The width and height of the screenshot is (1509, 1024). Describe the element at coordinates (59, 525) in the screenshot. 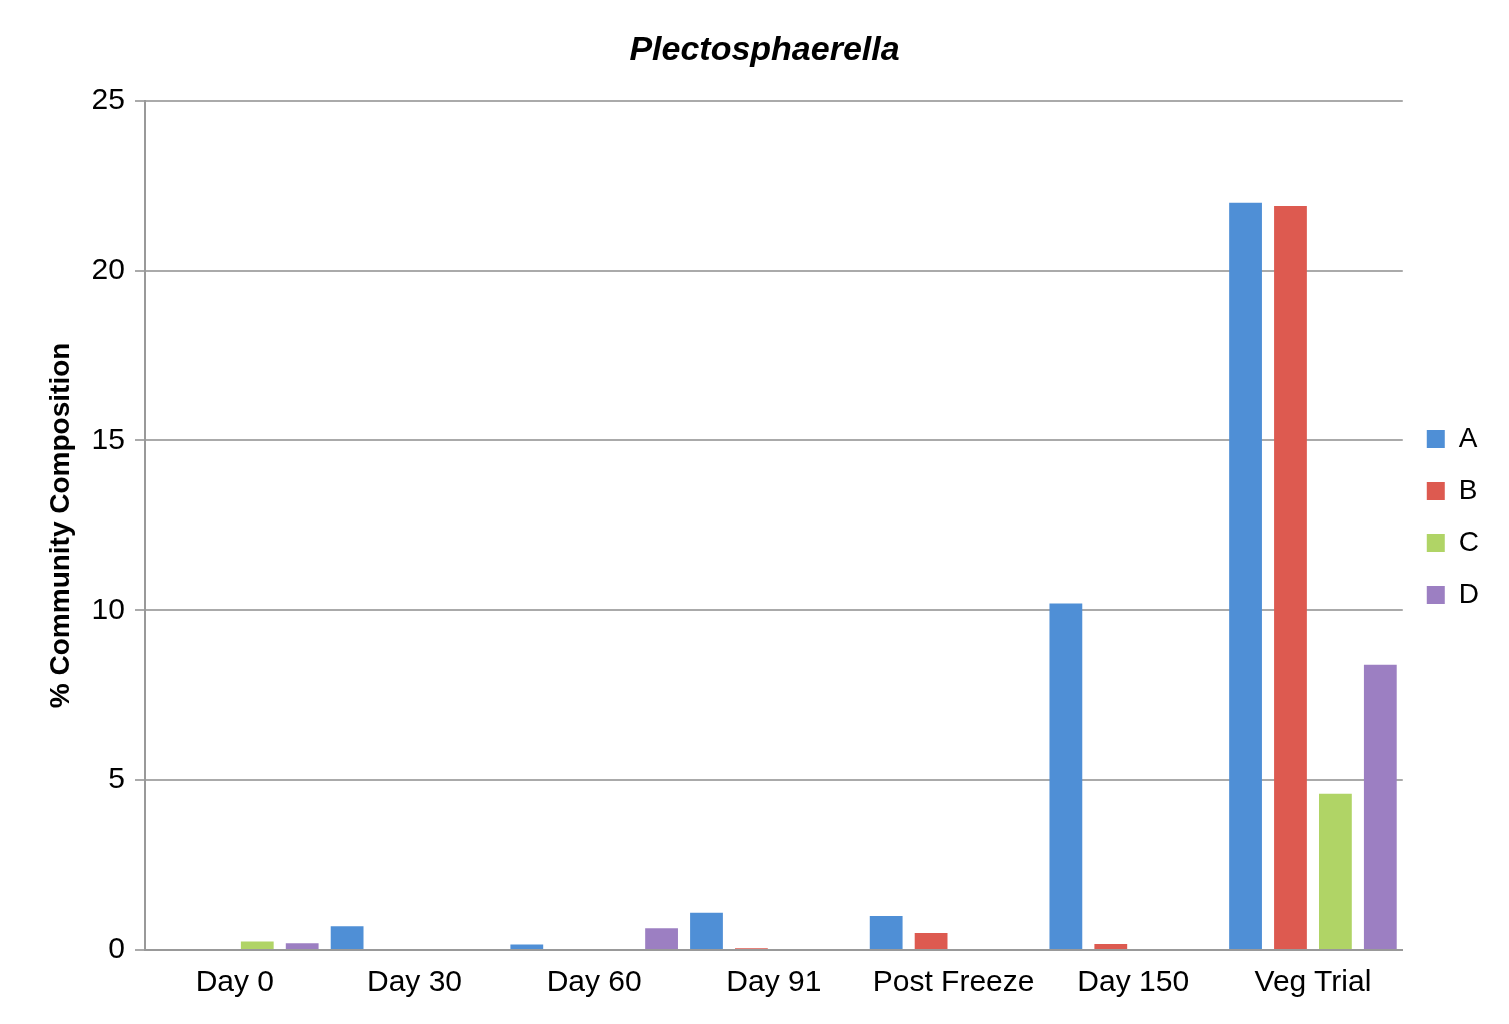

I see `y-axis-title: % Community Composition` at that location.